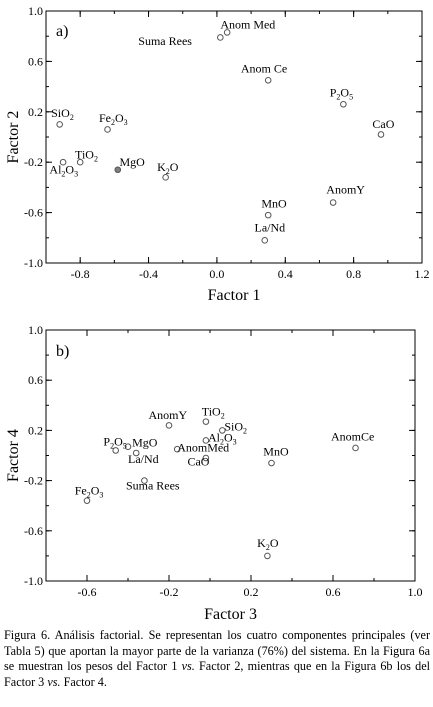  I want to click on x-tick-label: 0.0, so click(216, 274).